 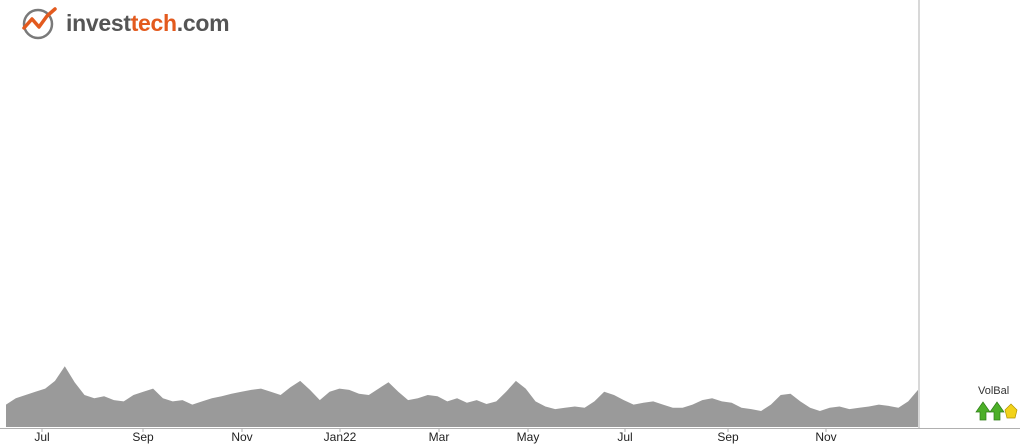 I want to click on logo-icon, so click(x=39, y=23).